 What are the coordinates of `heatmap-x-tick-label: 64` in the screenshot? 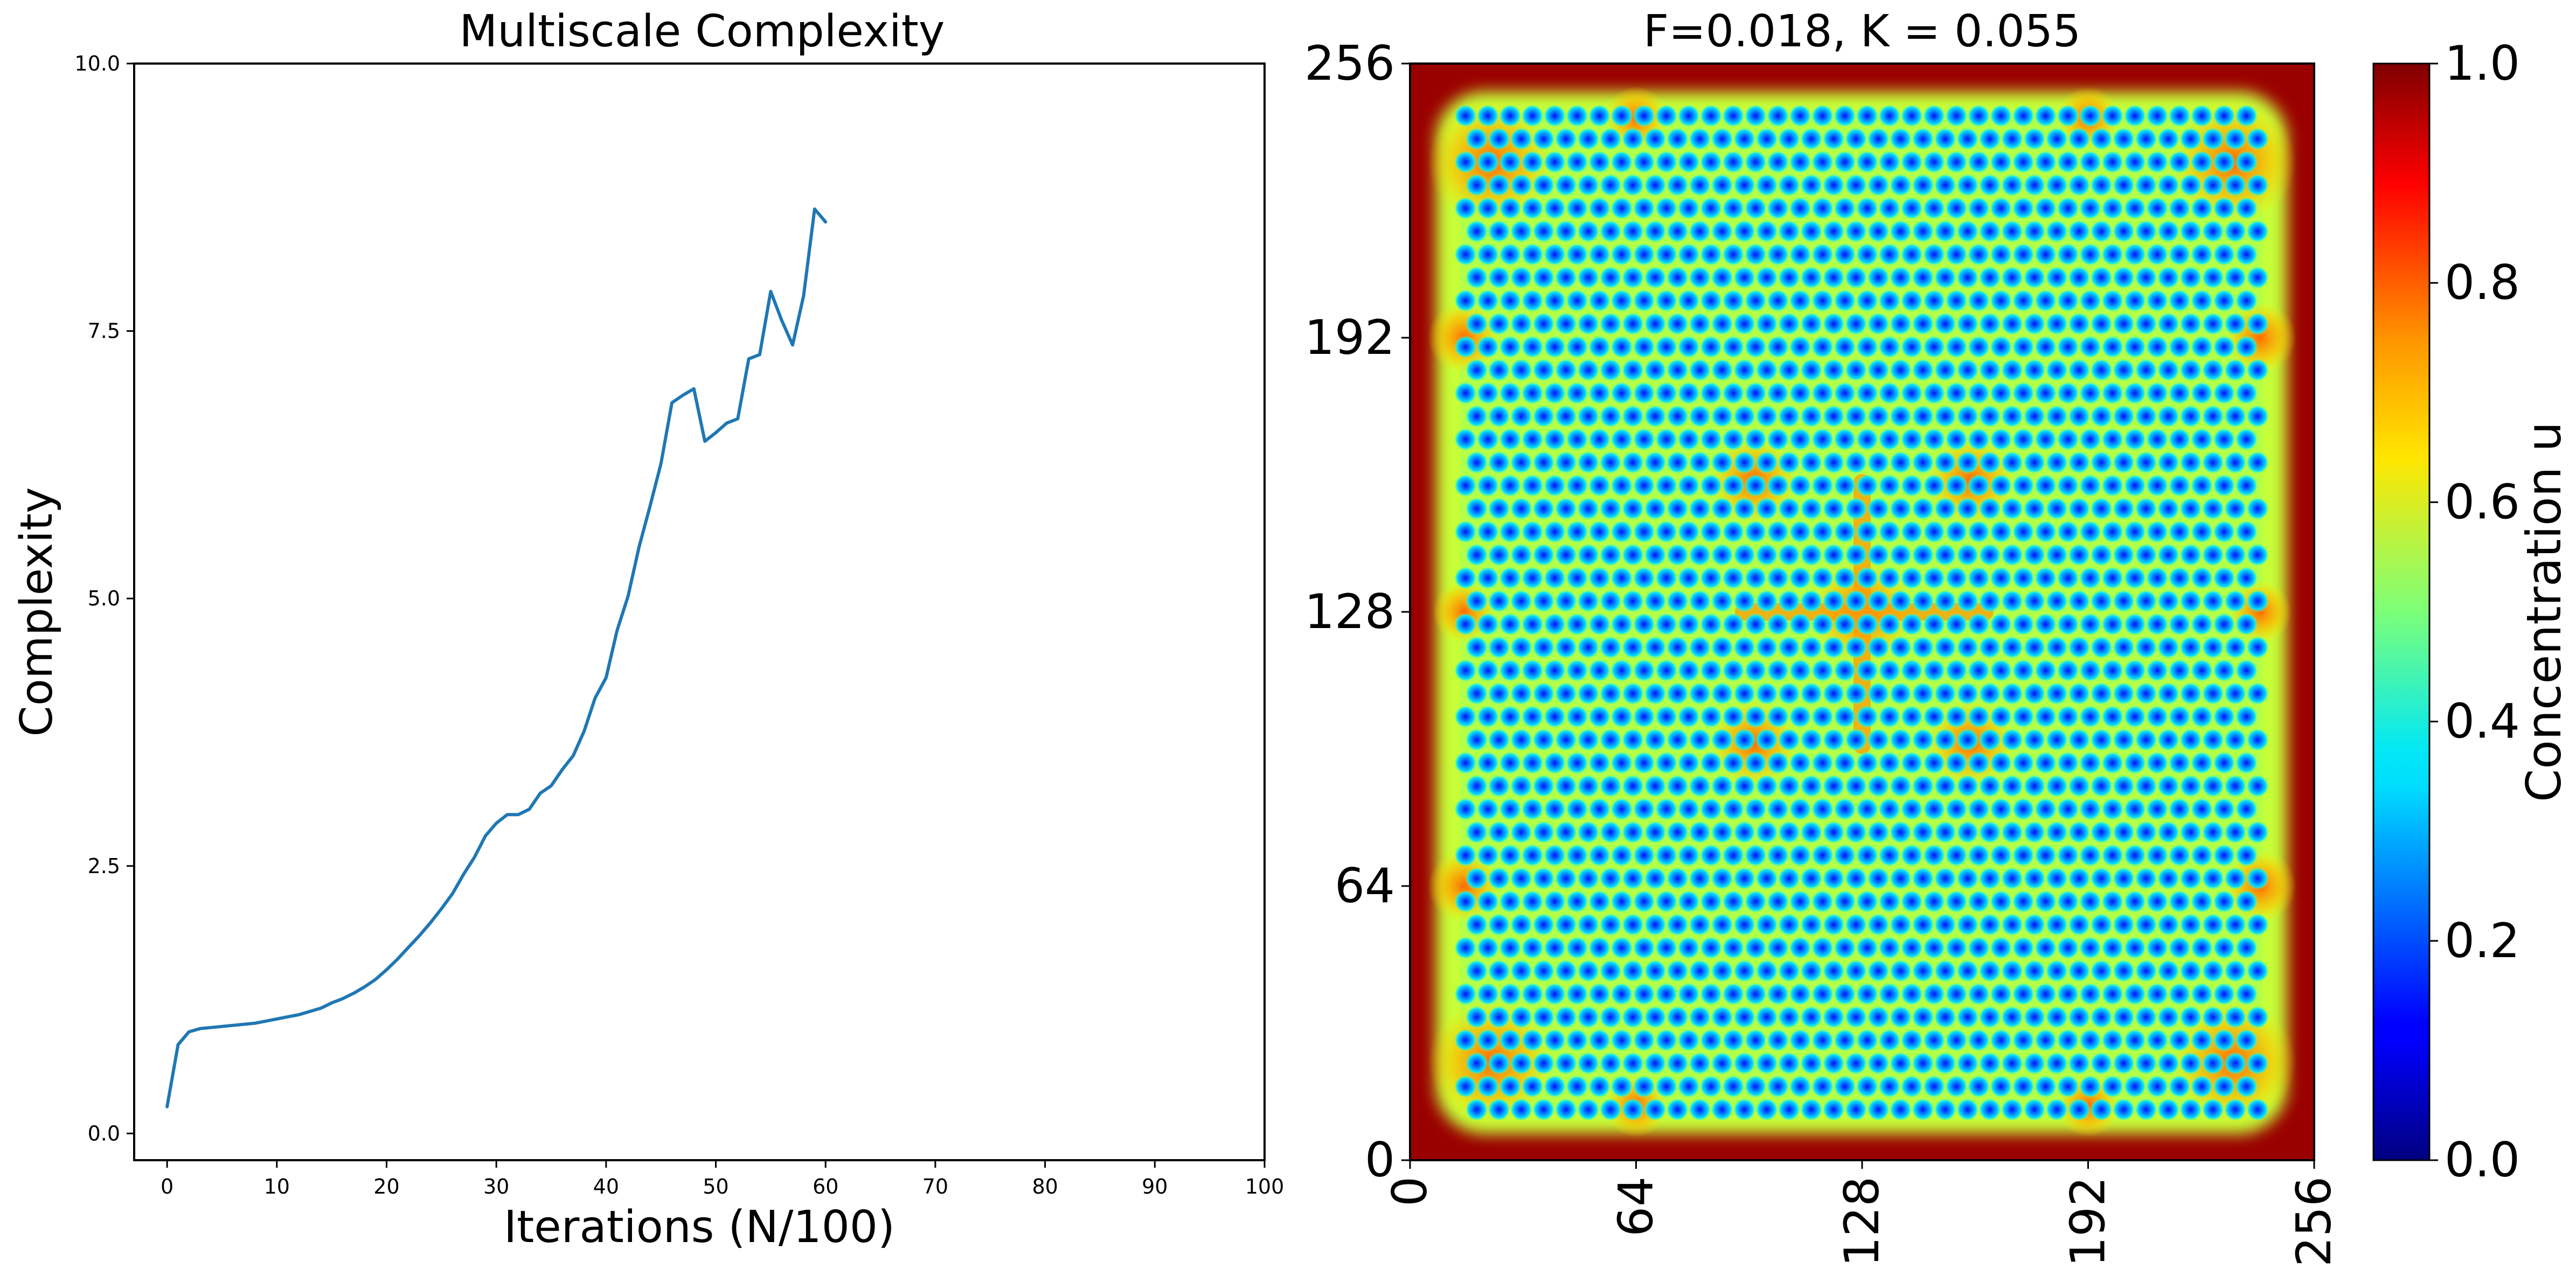 It's located at (1636, 1206).